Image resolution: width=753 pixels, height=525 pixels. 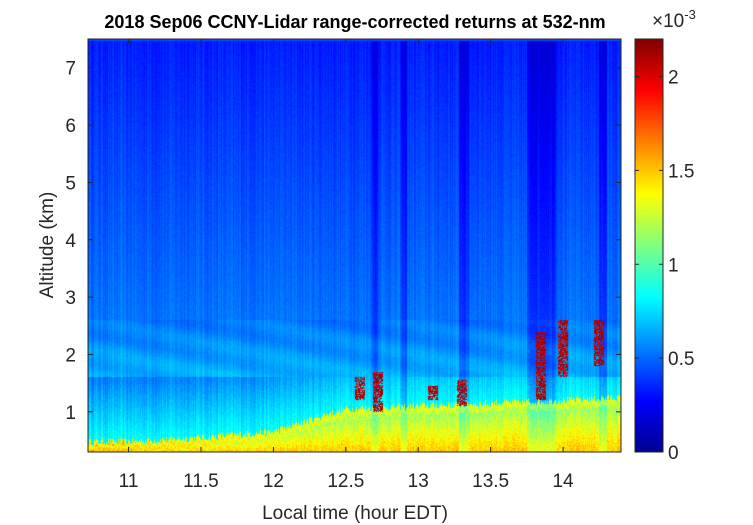 I want to click on colorbar: 0 0.5 1 1.5 2 ×10⁻³, so click(x=665, y=235).